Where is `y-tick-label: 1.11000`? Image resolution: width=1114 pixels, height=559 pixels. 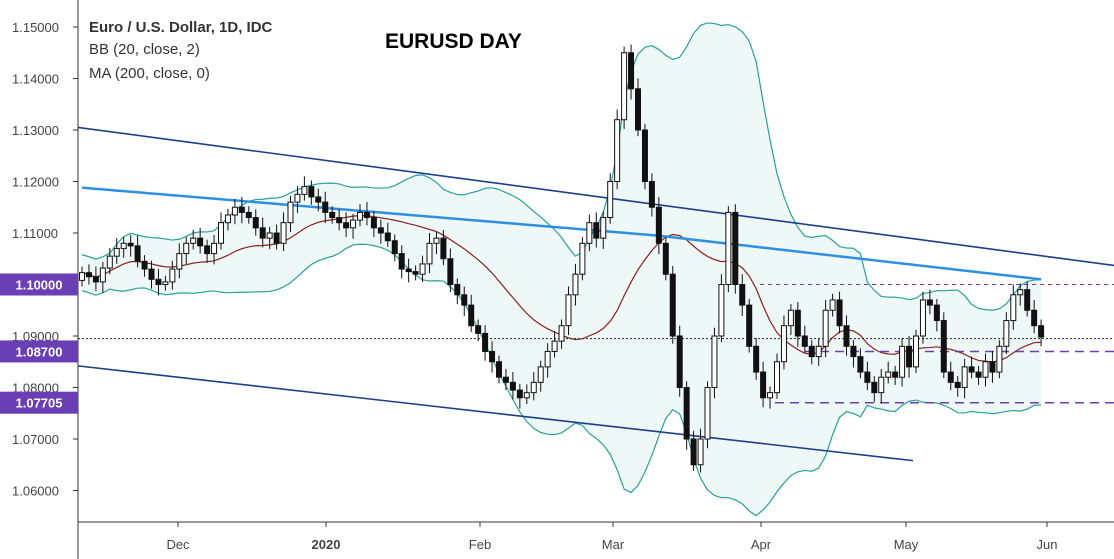 y-tick-label: 1.11000 is located at coordinates (35, 233).